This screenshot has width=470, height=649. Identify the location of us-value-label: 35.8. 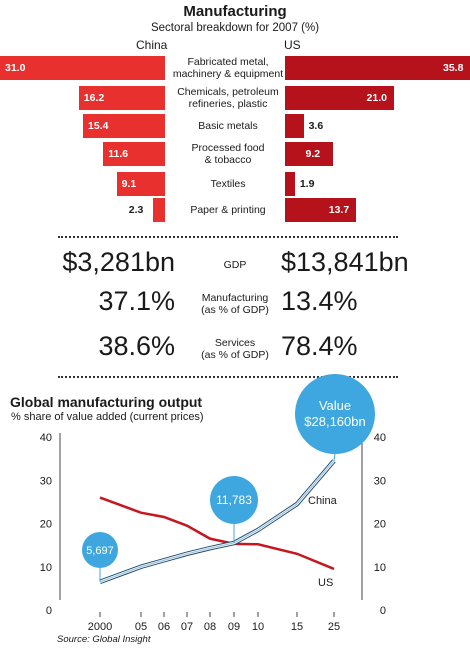
(453, 68).